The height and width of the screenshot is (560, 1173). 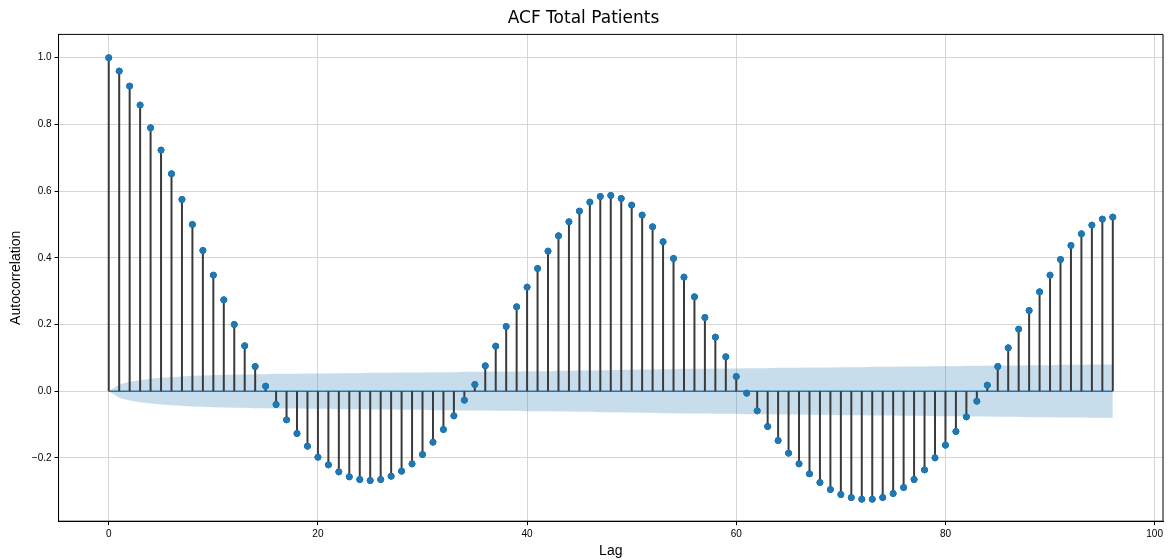 What do you see at coordinates (44, 257) in the screenshot?
I see `y-tick-label: 0.4` at bounding box center [44, 257].